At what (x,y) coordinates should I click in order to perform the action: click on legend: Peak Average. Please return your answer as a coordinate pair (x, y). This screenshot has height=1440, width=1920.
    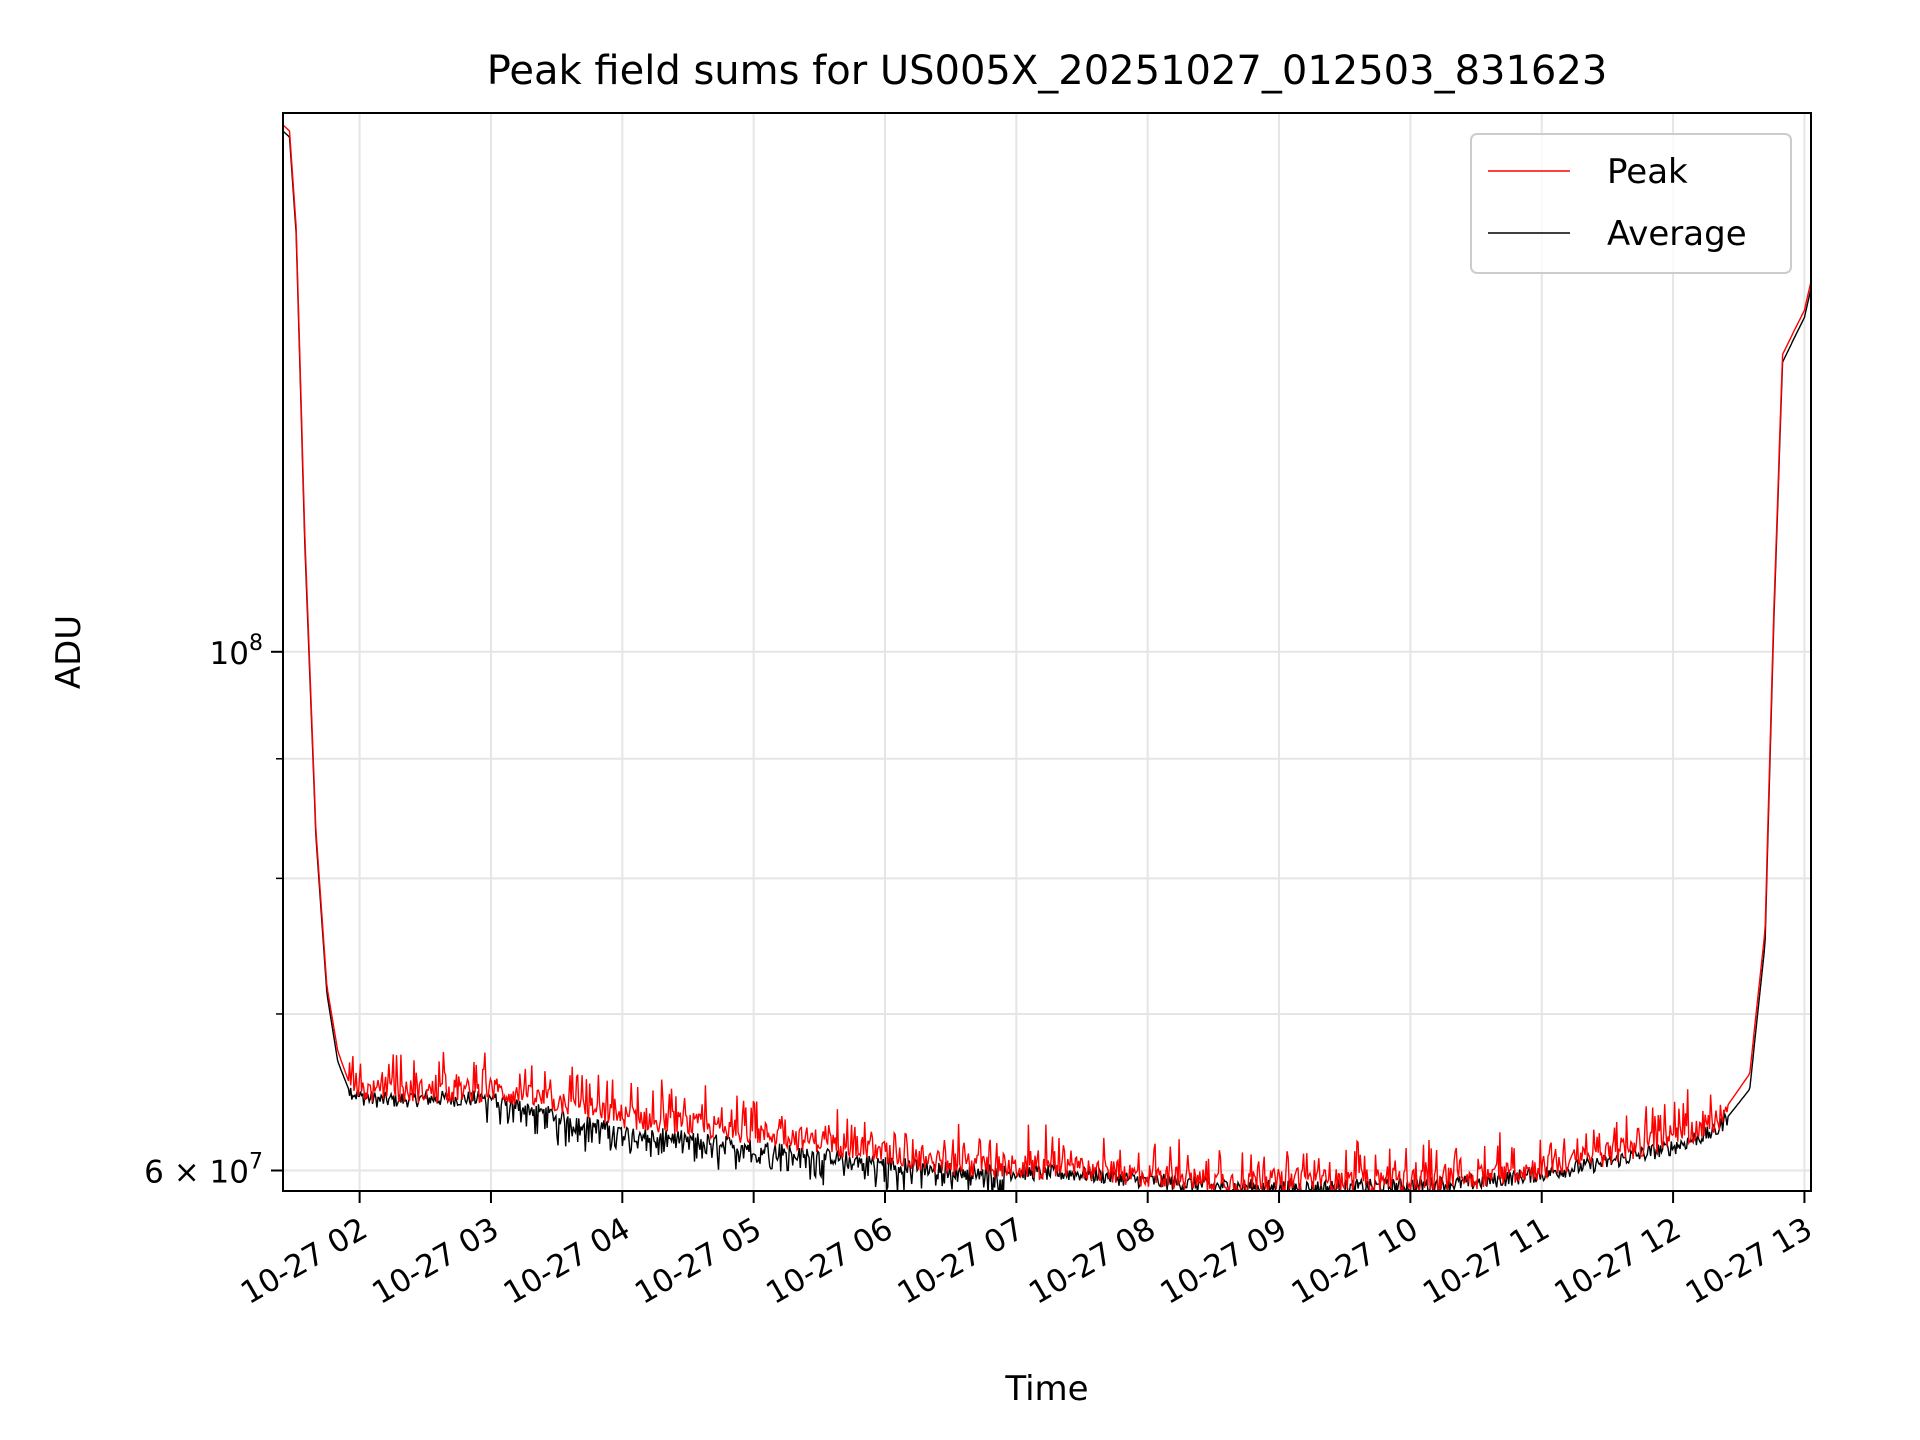
    Looking at the image, I should click on (1631, 203).